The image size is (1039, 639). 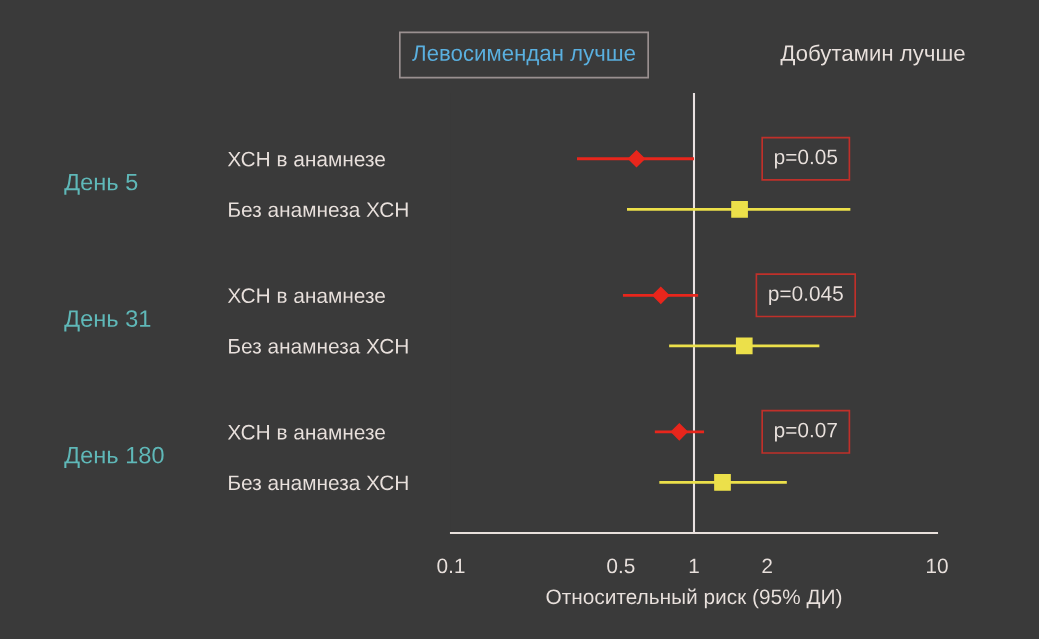 I want to click on text: Левосимендан лучше, so click(x=523, y=55).